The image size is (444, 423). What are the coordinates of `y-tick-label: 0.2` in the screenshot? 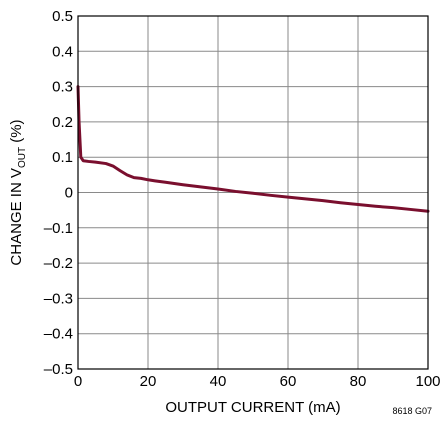 It's located at (62, 122).